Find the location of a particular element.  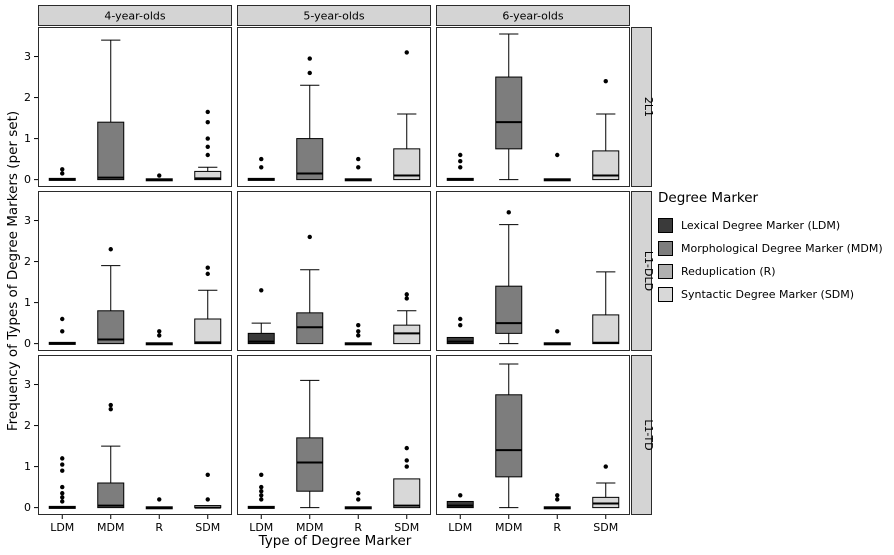

legend-label: Morphological Degree Marker (MDM) is located at coordinates (782, 248).